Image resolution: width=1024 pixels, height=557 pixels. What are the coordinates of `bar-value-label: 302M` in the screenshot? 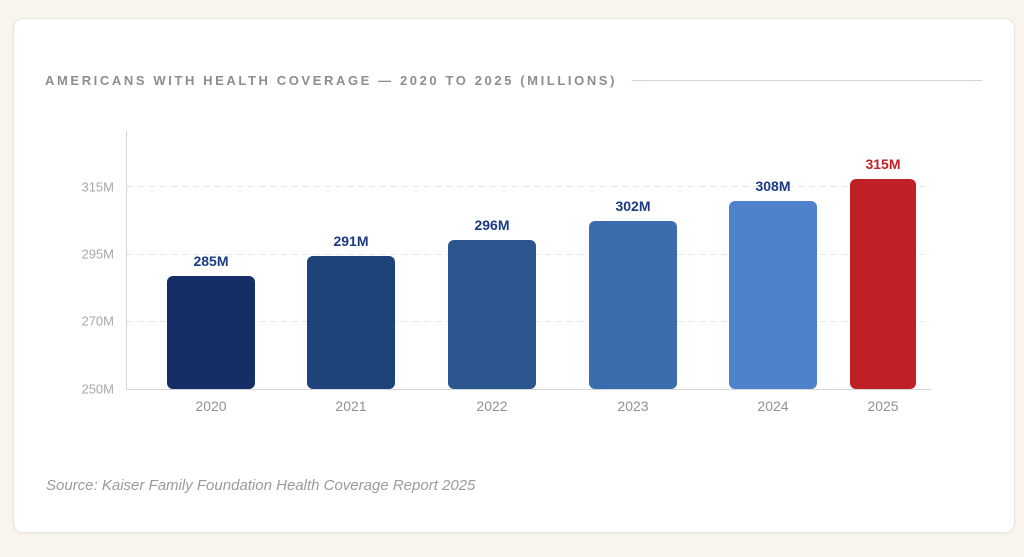 It's located at (633, 206).